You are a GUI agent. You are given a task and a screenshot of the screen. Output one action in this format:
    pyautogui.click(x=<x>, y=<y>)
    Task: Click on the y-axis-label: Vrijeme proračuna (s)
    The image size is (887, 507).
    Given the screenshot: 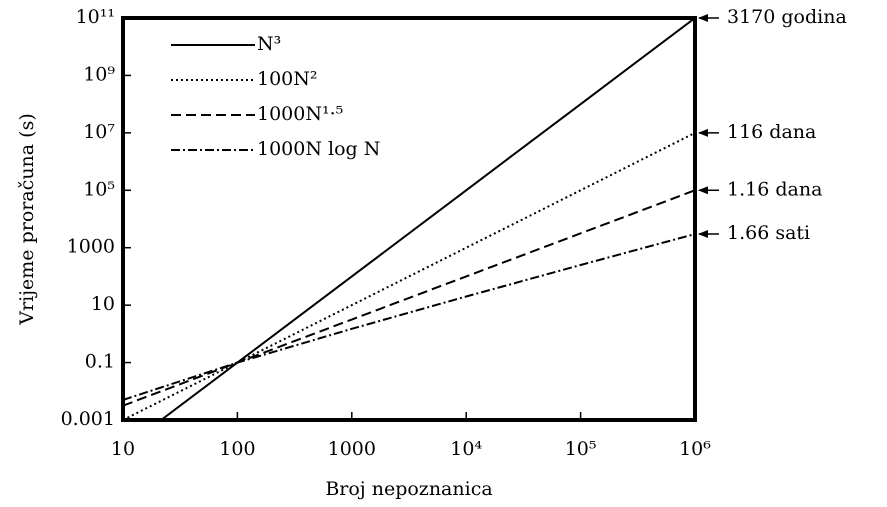 What is the action you would take?
    pyautogui.click(x=27, y=219)
    